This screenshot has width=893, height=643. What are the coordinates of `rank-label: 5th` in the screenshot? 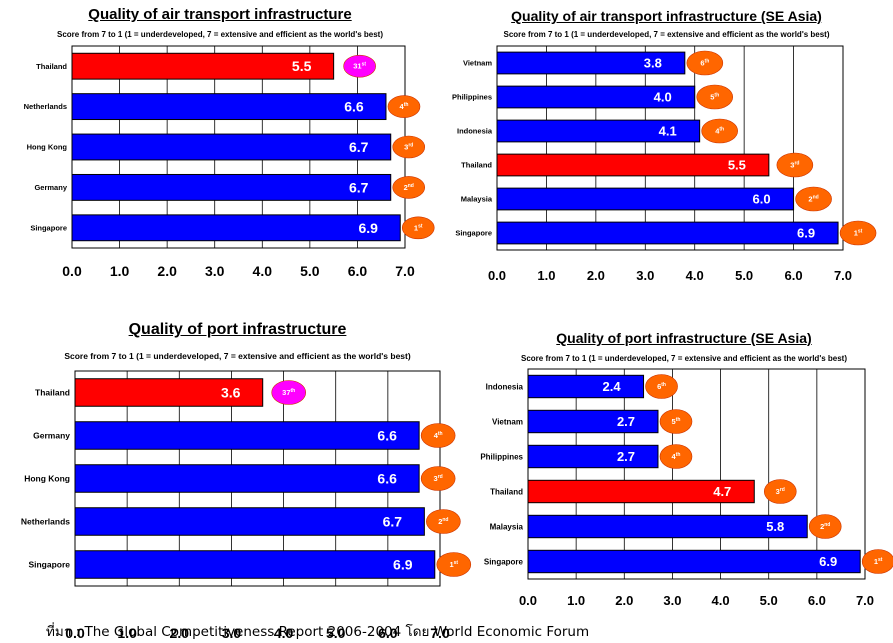 It's located at (714, 97).